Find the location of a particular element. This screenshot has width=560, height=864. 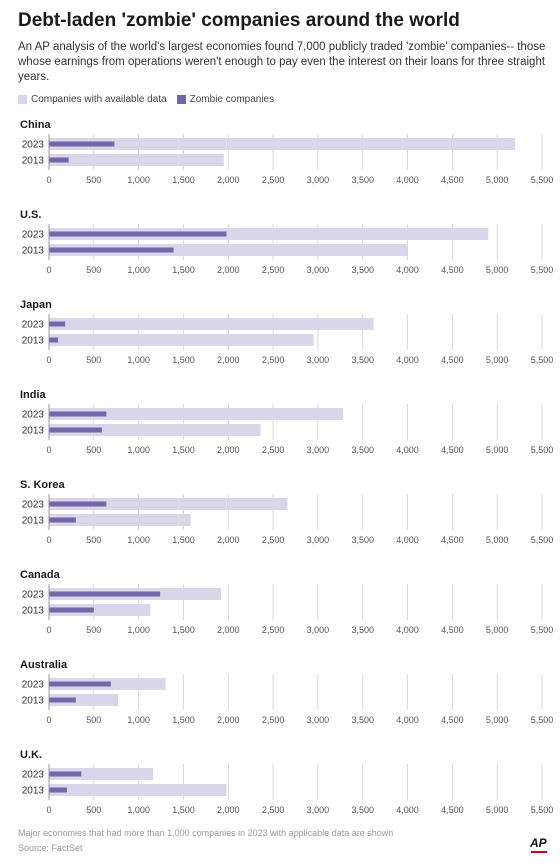

bar-available-china-2013 is located at coordinates (136, 160).